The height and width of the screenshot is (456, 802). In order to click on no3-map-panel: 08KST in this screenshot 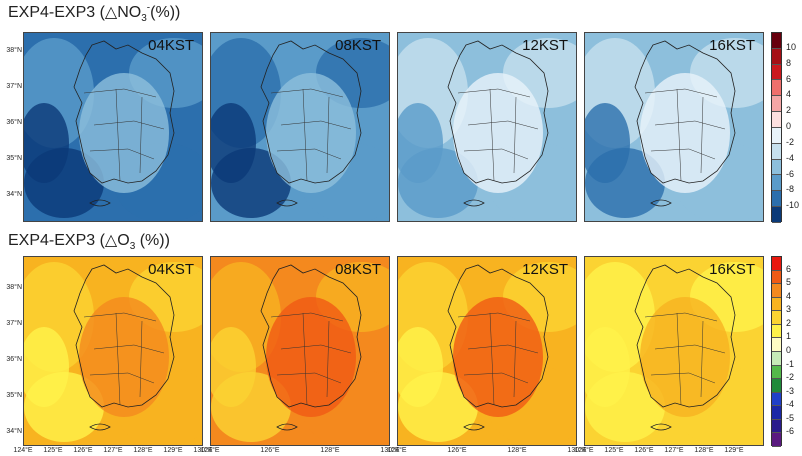, I will do `click(300, 127)`.